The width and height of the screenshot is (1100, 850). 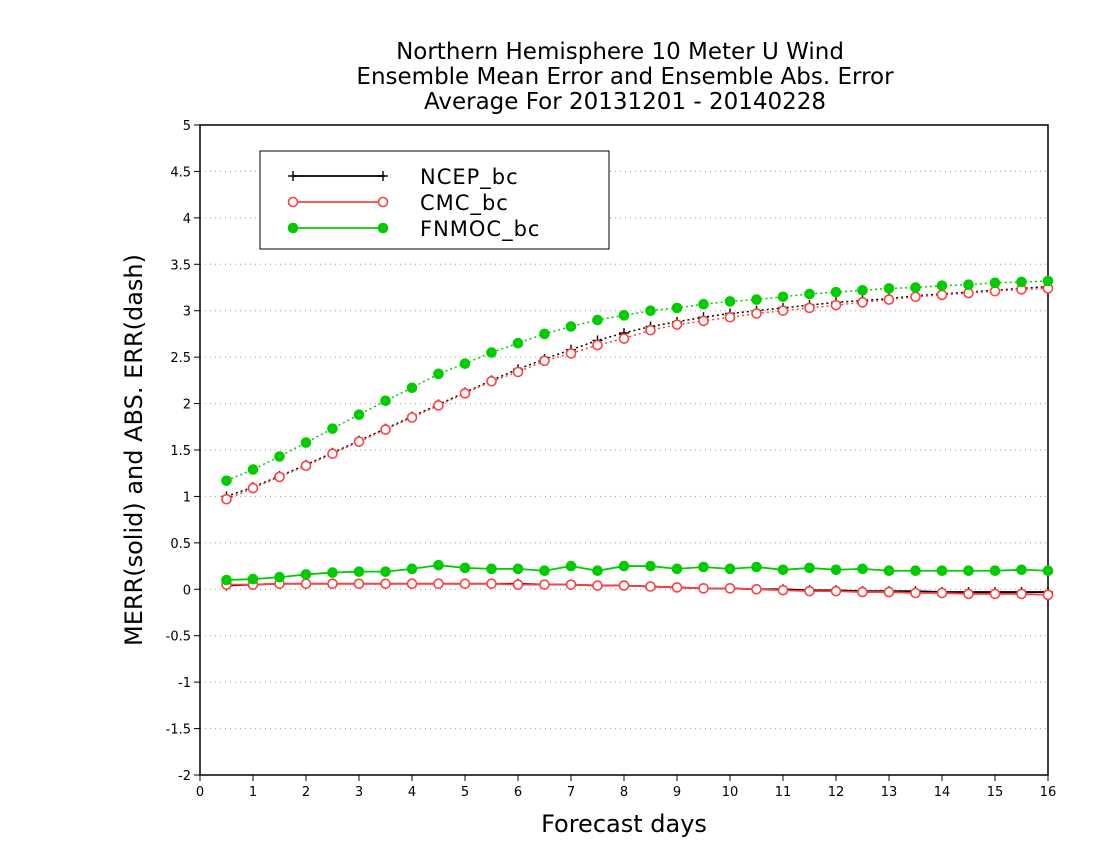 What do you see at coordinates (637, 572) in the screenshot?
I see `series-fnmoc-bc-merr-line` at bounding box center [637, 572].